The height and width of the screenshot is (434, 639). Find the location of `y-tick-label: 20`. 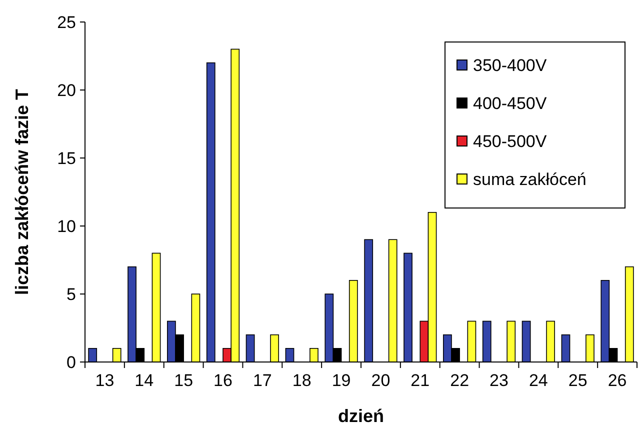

y-tick-label: 20 is located at coordinates (66, 90).